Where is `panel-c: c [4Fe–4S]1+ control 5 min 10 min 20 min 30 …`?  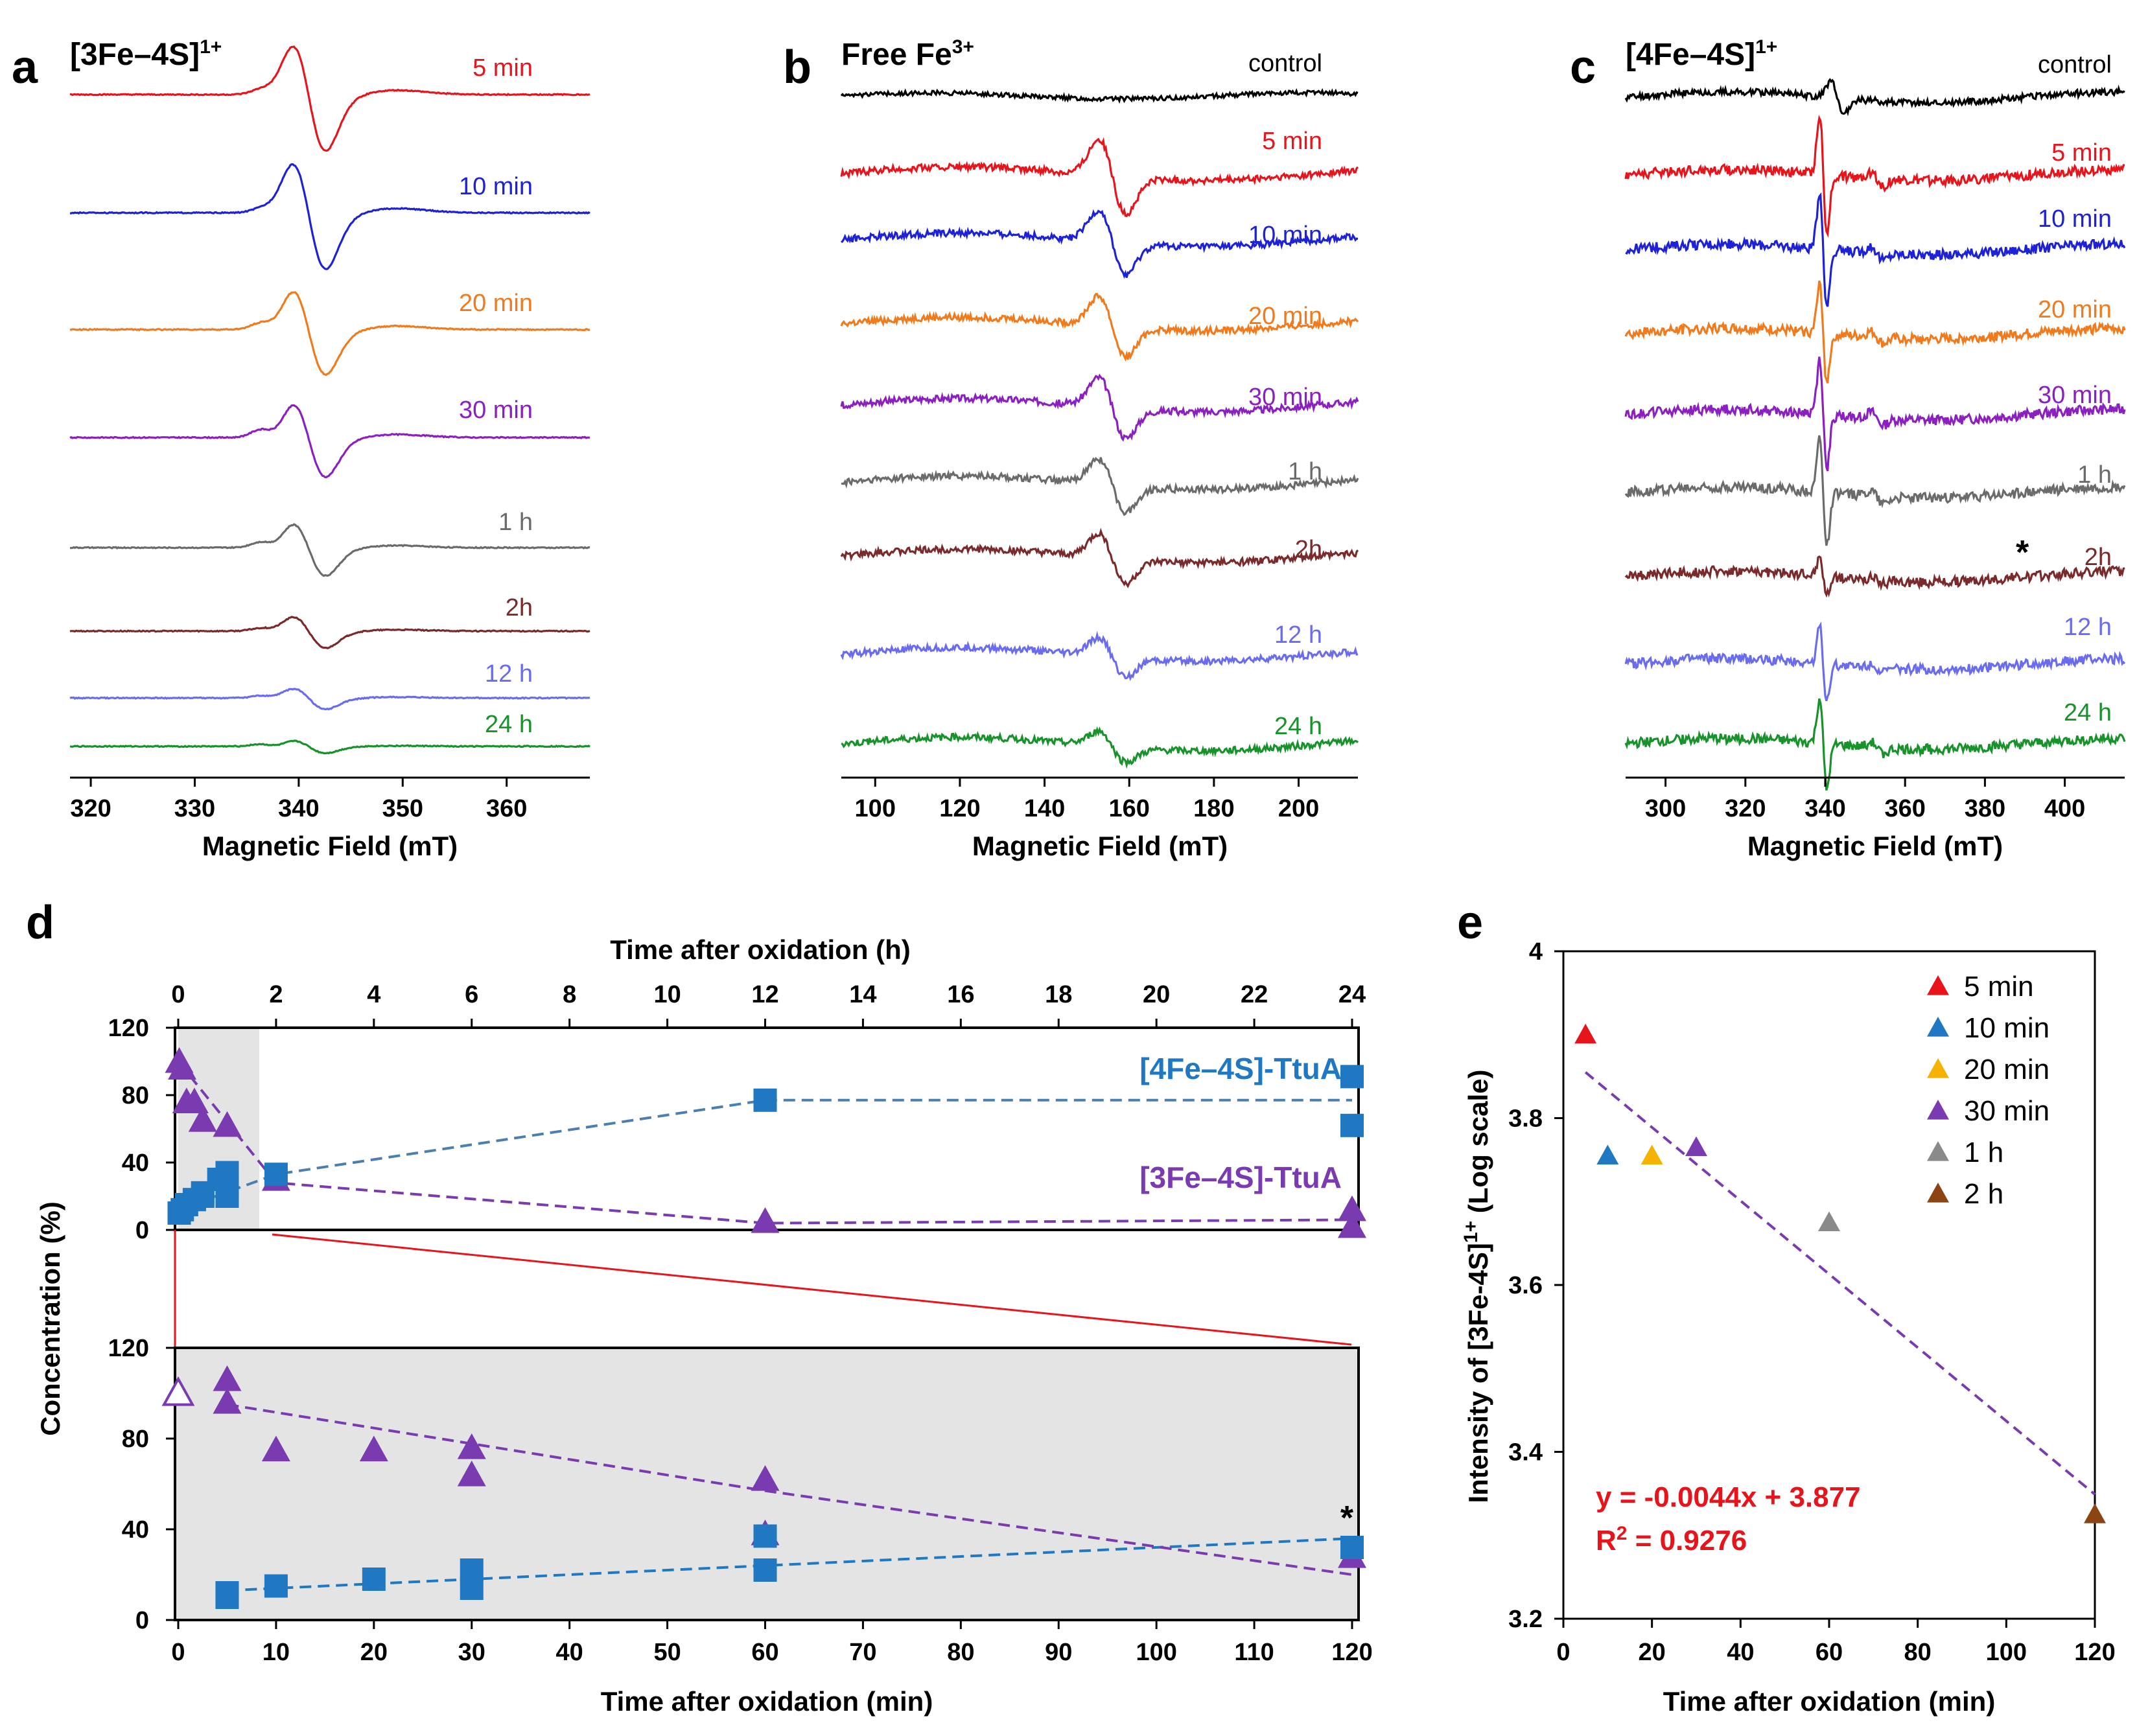
panel-c: c [4Fe–4S]1+ control 5 min 10 min 20 min 30 … is located at coordinates (1848, 448).